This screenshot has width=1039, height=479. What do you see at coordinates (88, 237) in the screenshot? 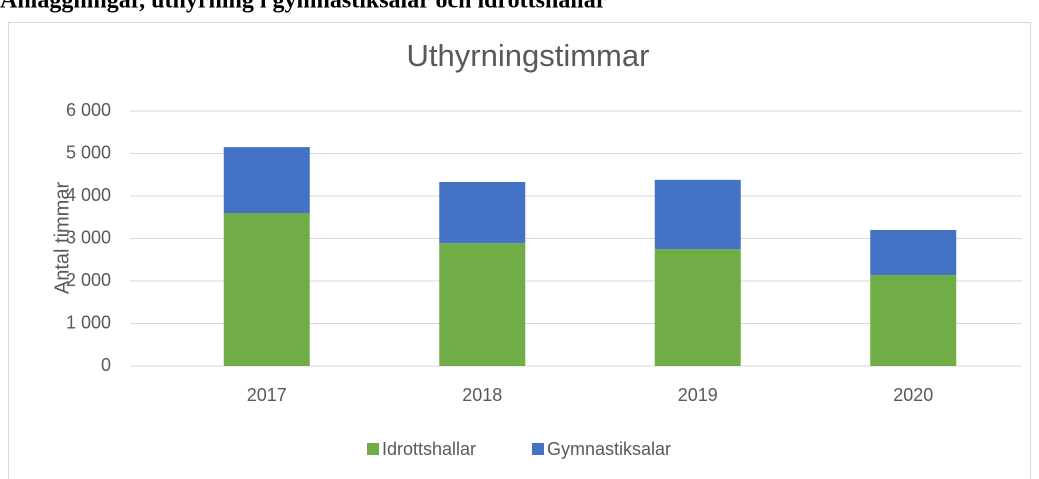
I see `y-tick-label: 3 000` at bounding box center [88, 237].